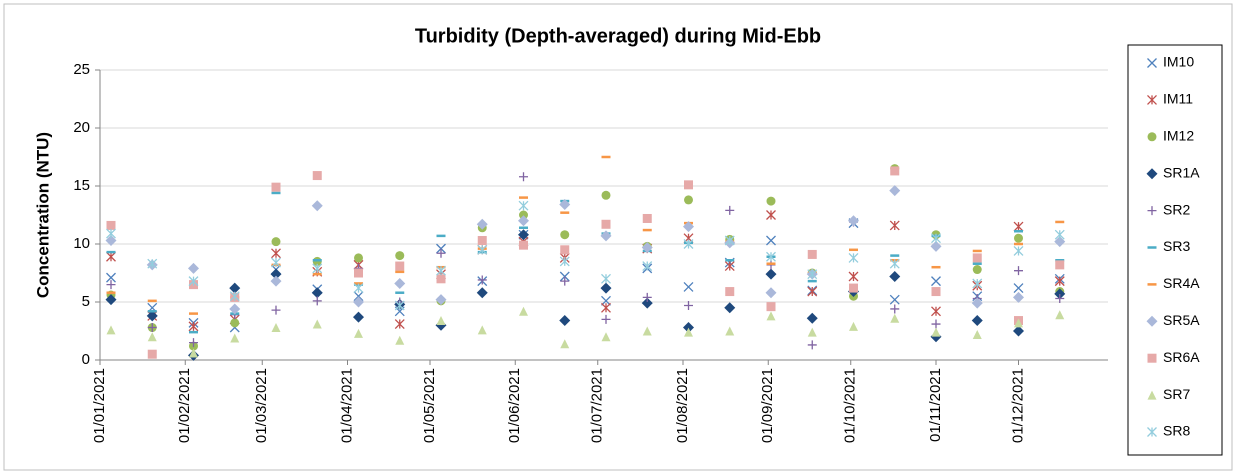  Describe the element at coordinates (767, 405) in the screenshot. I see `x-tick-label: 01/09/2021` at that location.